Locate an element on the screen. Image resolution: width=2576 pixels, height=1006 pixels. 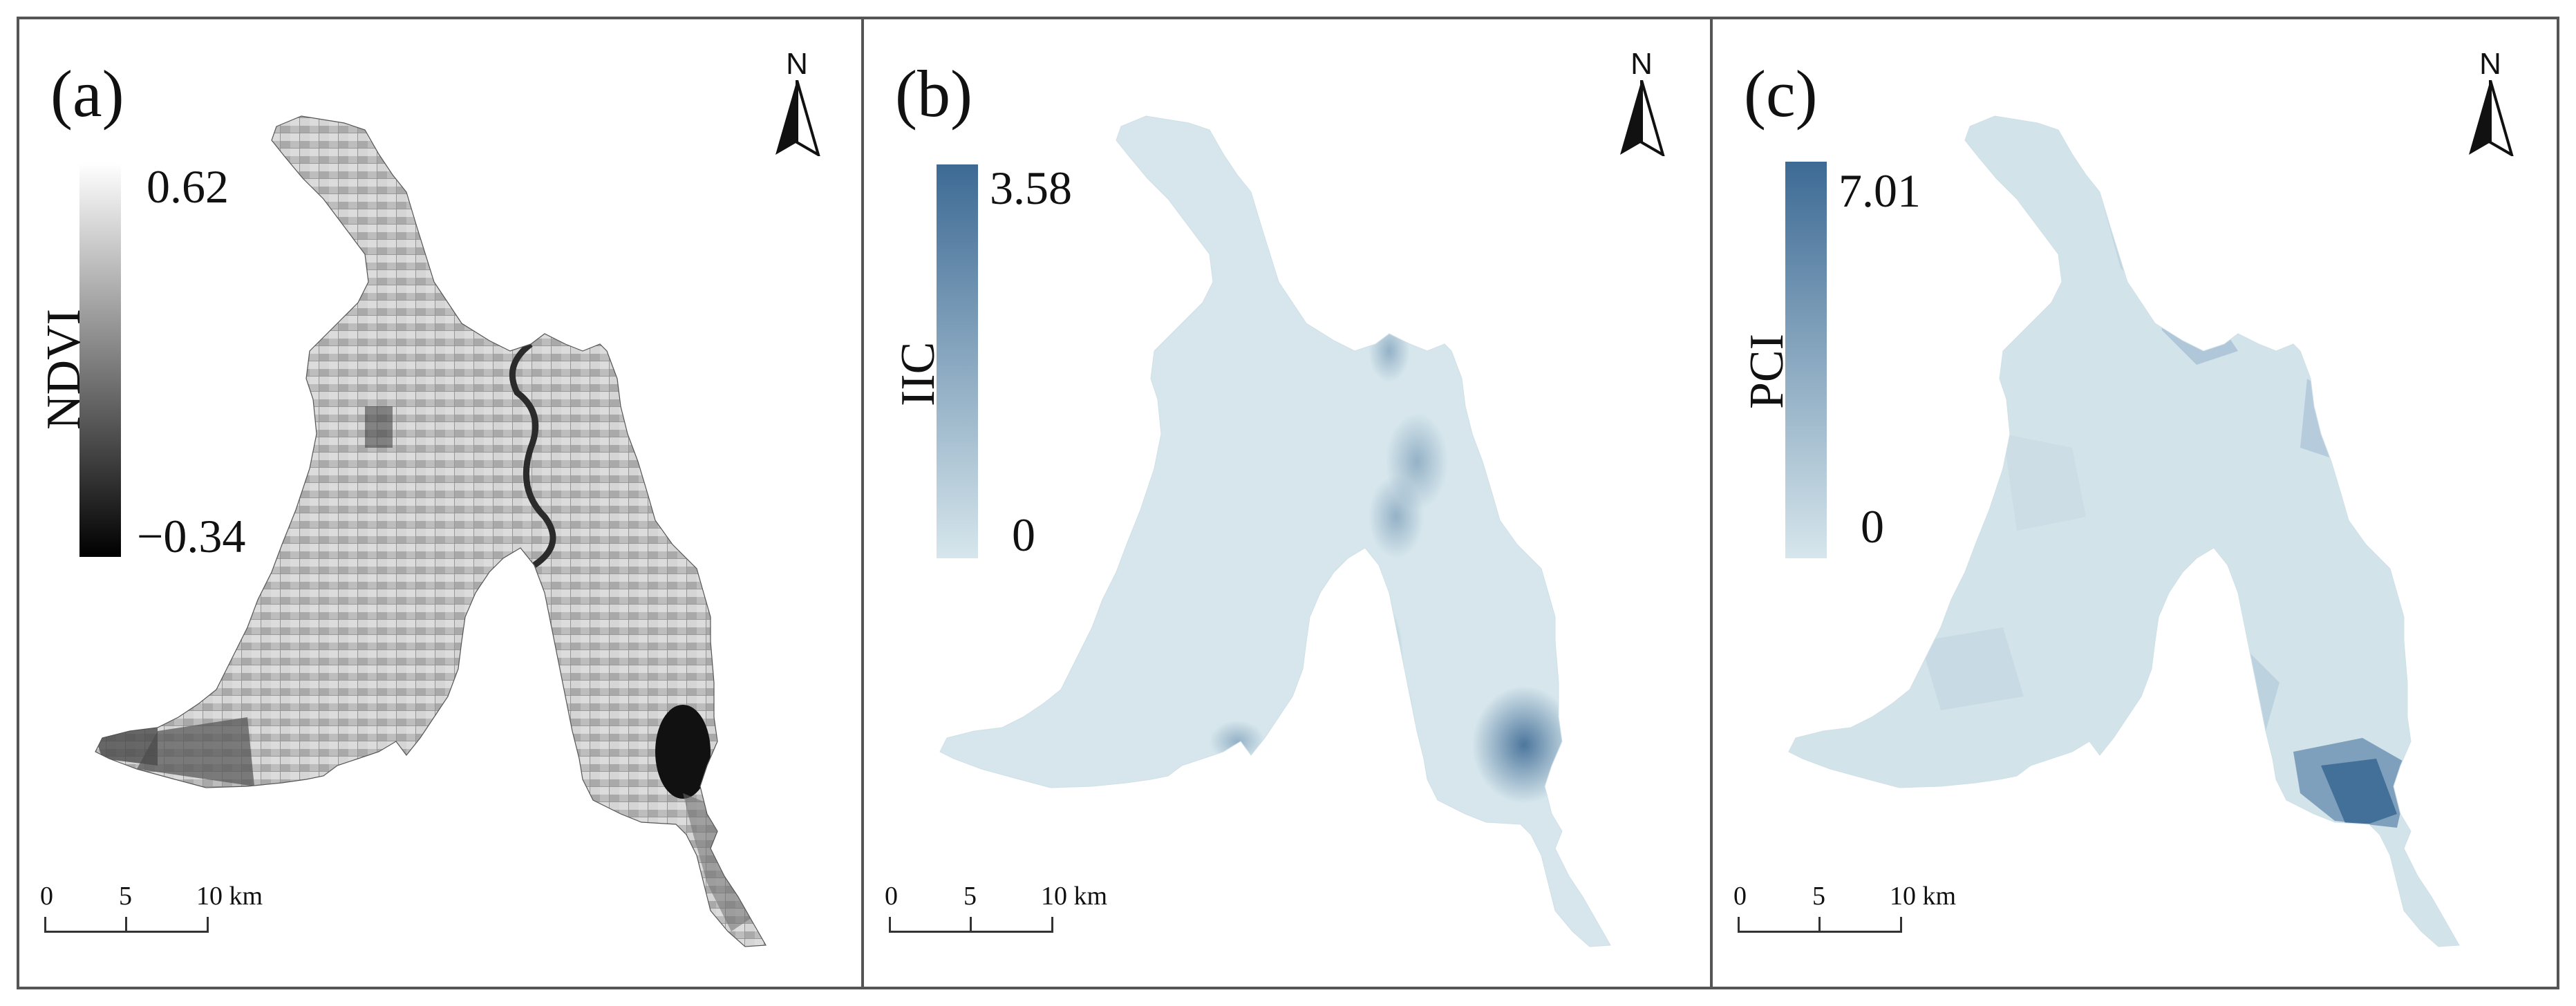
legend-title: PCI is located at coordinates (1767, 371).